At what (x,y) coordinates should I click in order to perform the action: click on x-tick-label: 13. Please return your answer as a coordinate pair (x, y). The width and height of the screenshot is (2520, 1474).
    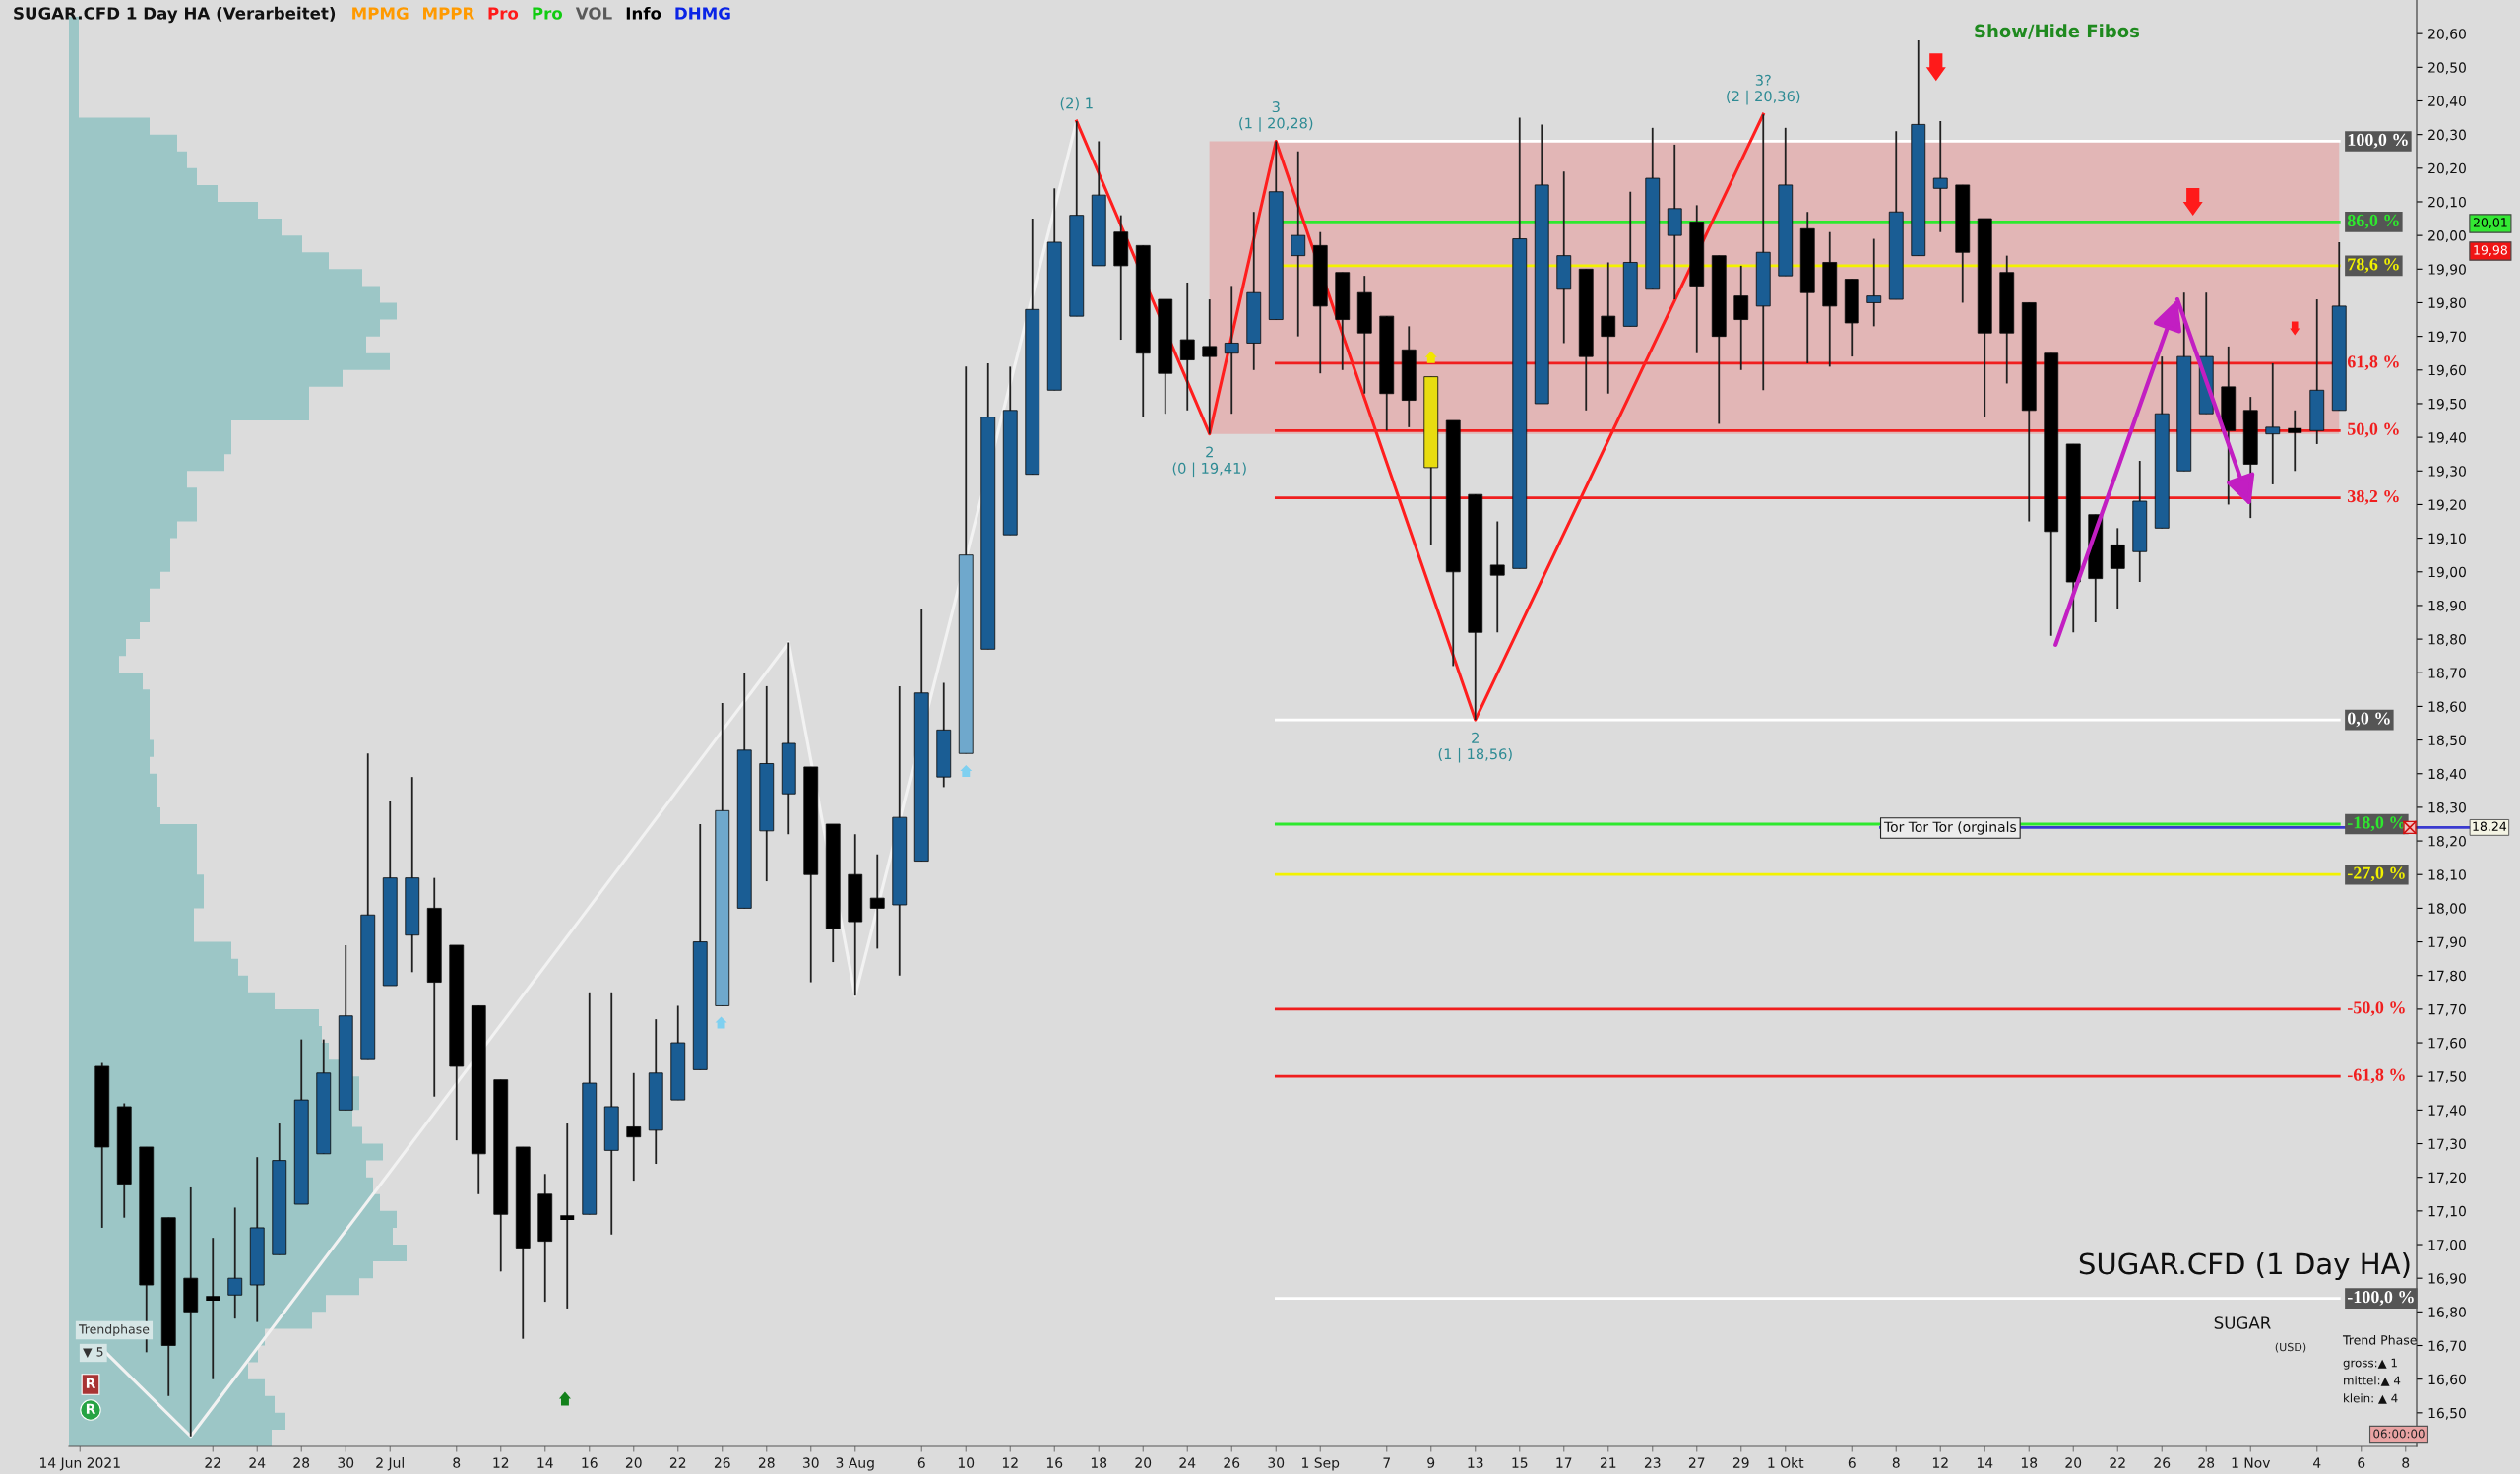
    Looking at the image, I should click on (1475, 1463).